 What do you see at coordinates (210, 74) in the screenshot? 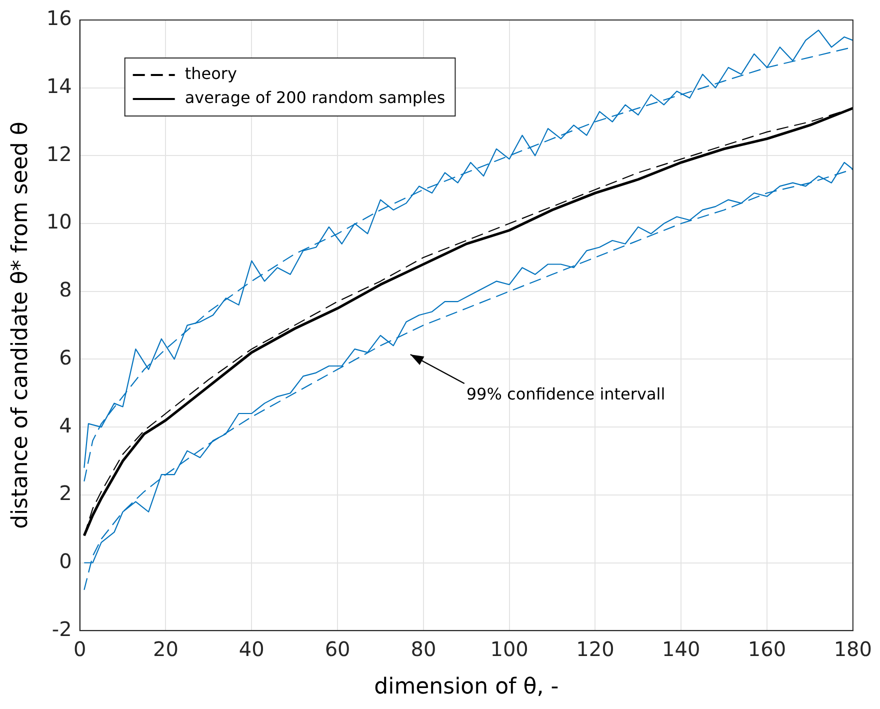
I see `legend-label: theory` at bounding box center [210, 74].